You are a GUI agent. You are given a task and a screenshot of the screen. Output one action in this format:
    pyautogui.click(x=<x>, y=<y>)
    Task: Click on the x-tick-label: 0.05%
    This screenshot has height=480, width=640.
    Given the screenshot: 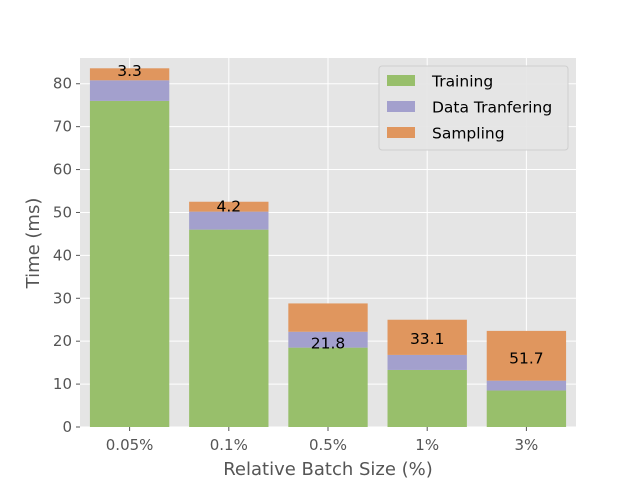 What is the action you would take?
    pyautogui.click(x=130, y=445)
    